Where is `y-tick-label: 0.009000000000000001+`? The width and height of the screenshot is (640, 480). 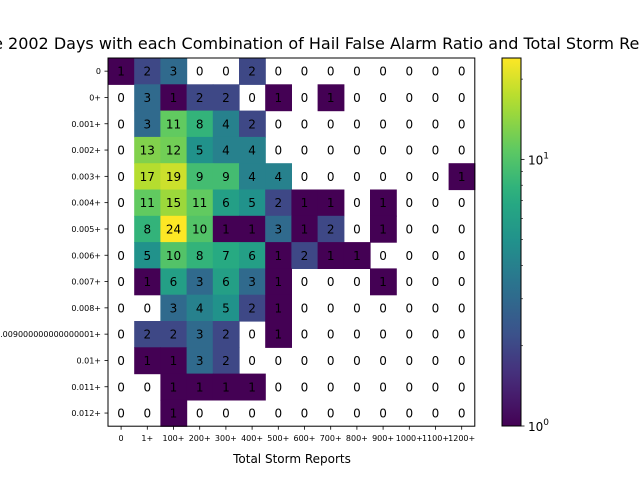
y-tick-label: 0.009000000000000001+ is located at coordinates (50, 334).